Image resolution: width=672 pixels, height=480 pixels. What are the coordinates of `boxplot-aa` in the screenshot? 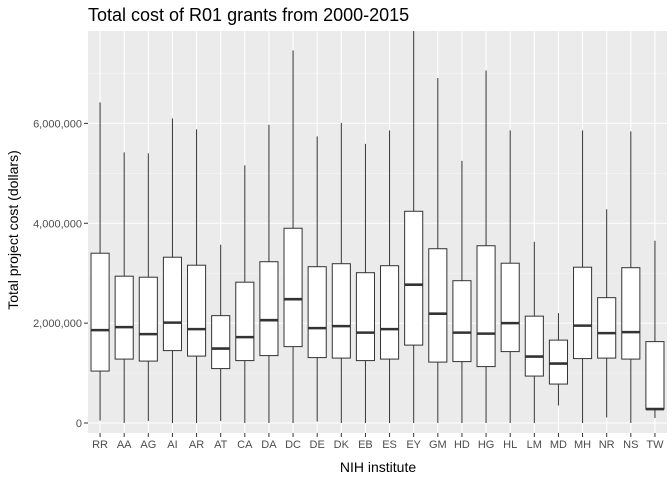 It's located at (124, 288).